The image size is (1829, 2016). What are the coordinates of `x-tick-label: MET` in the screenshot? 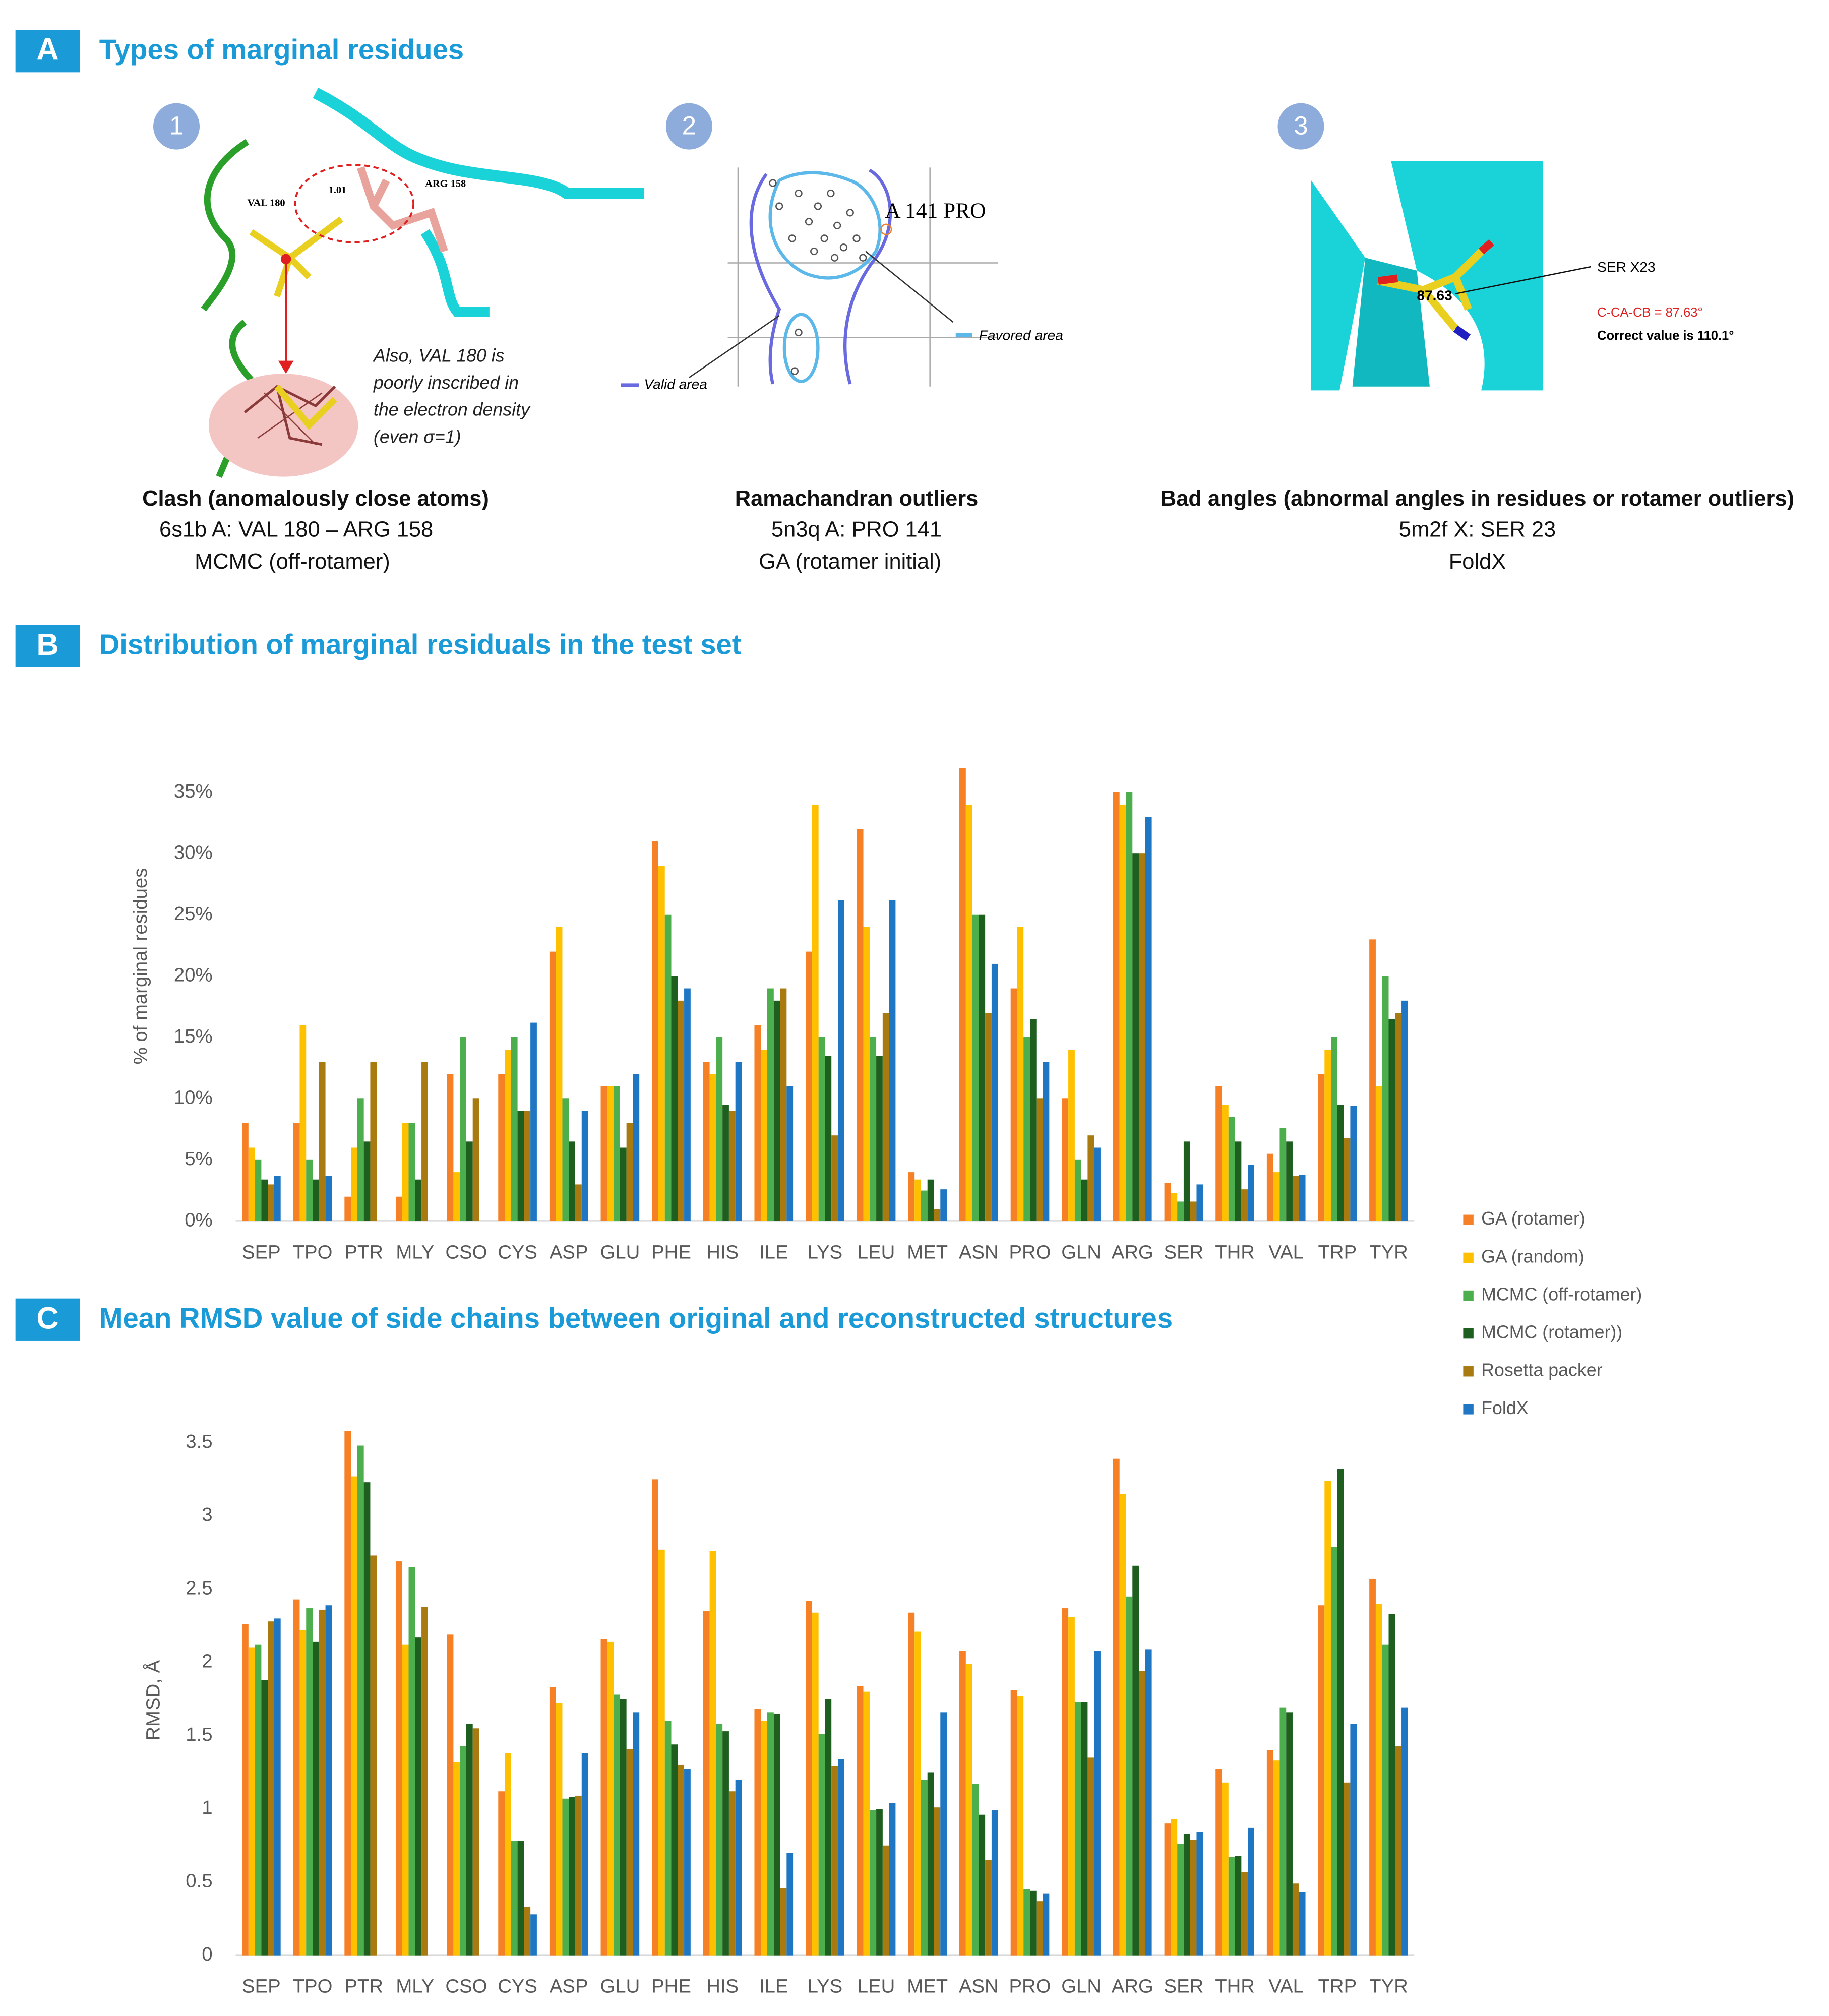 It's located at (927, 1986).